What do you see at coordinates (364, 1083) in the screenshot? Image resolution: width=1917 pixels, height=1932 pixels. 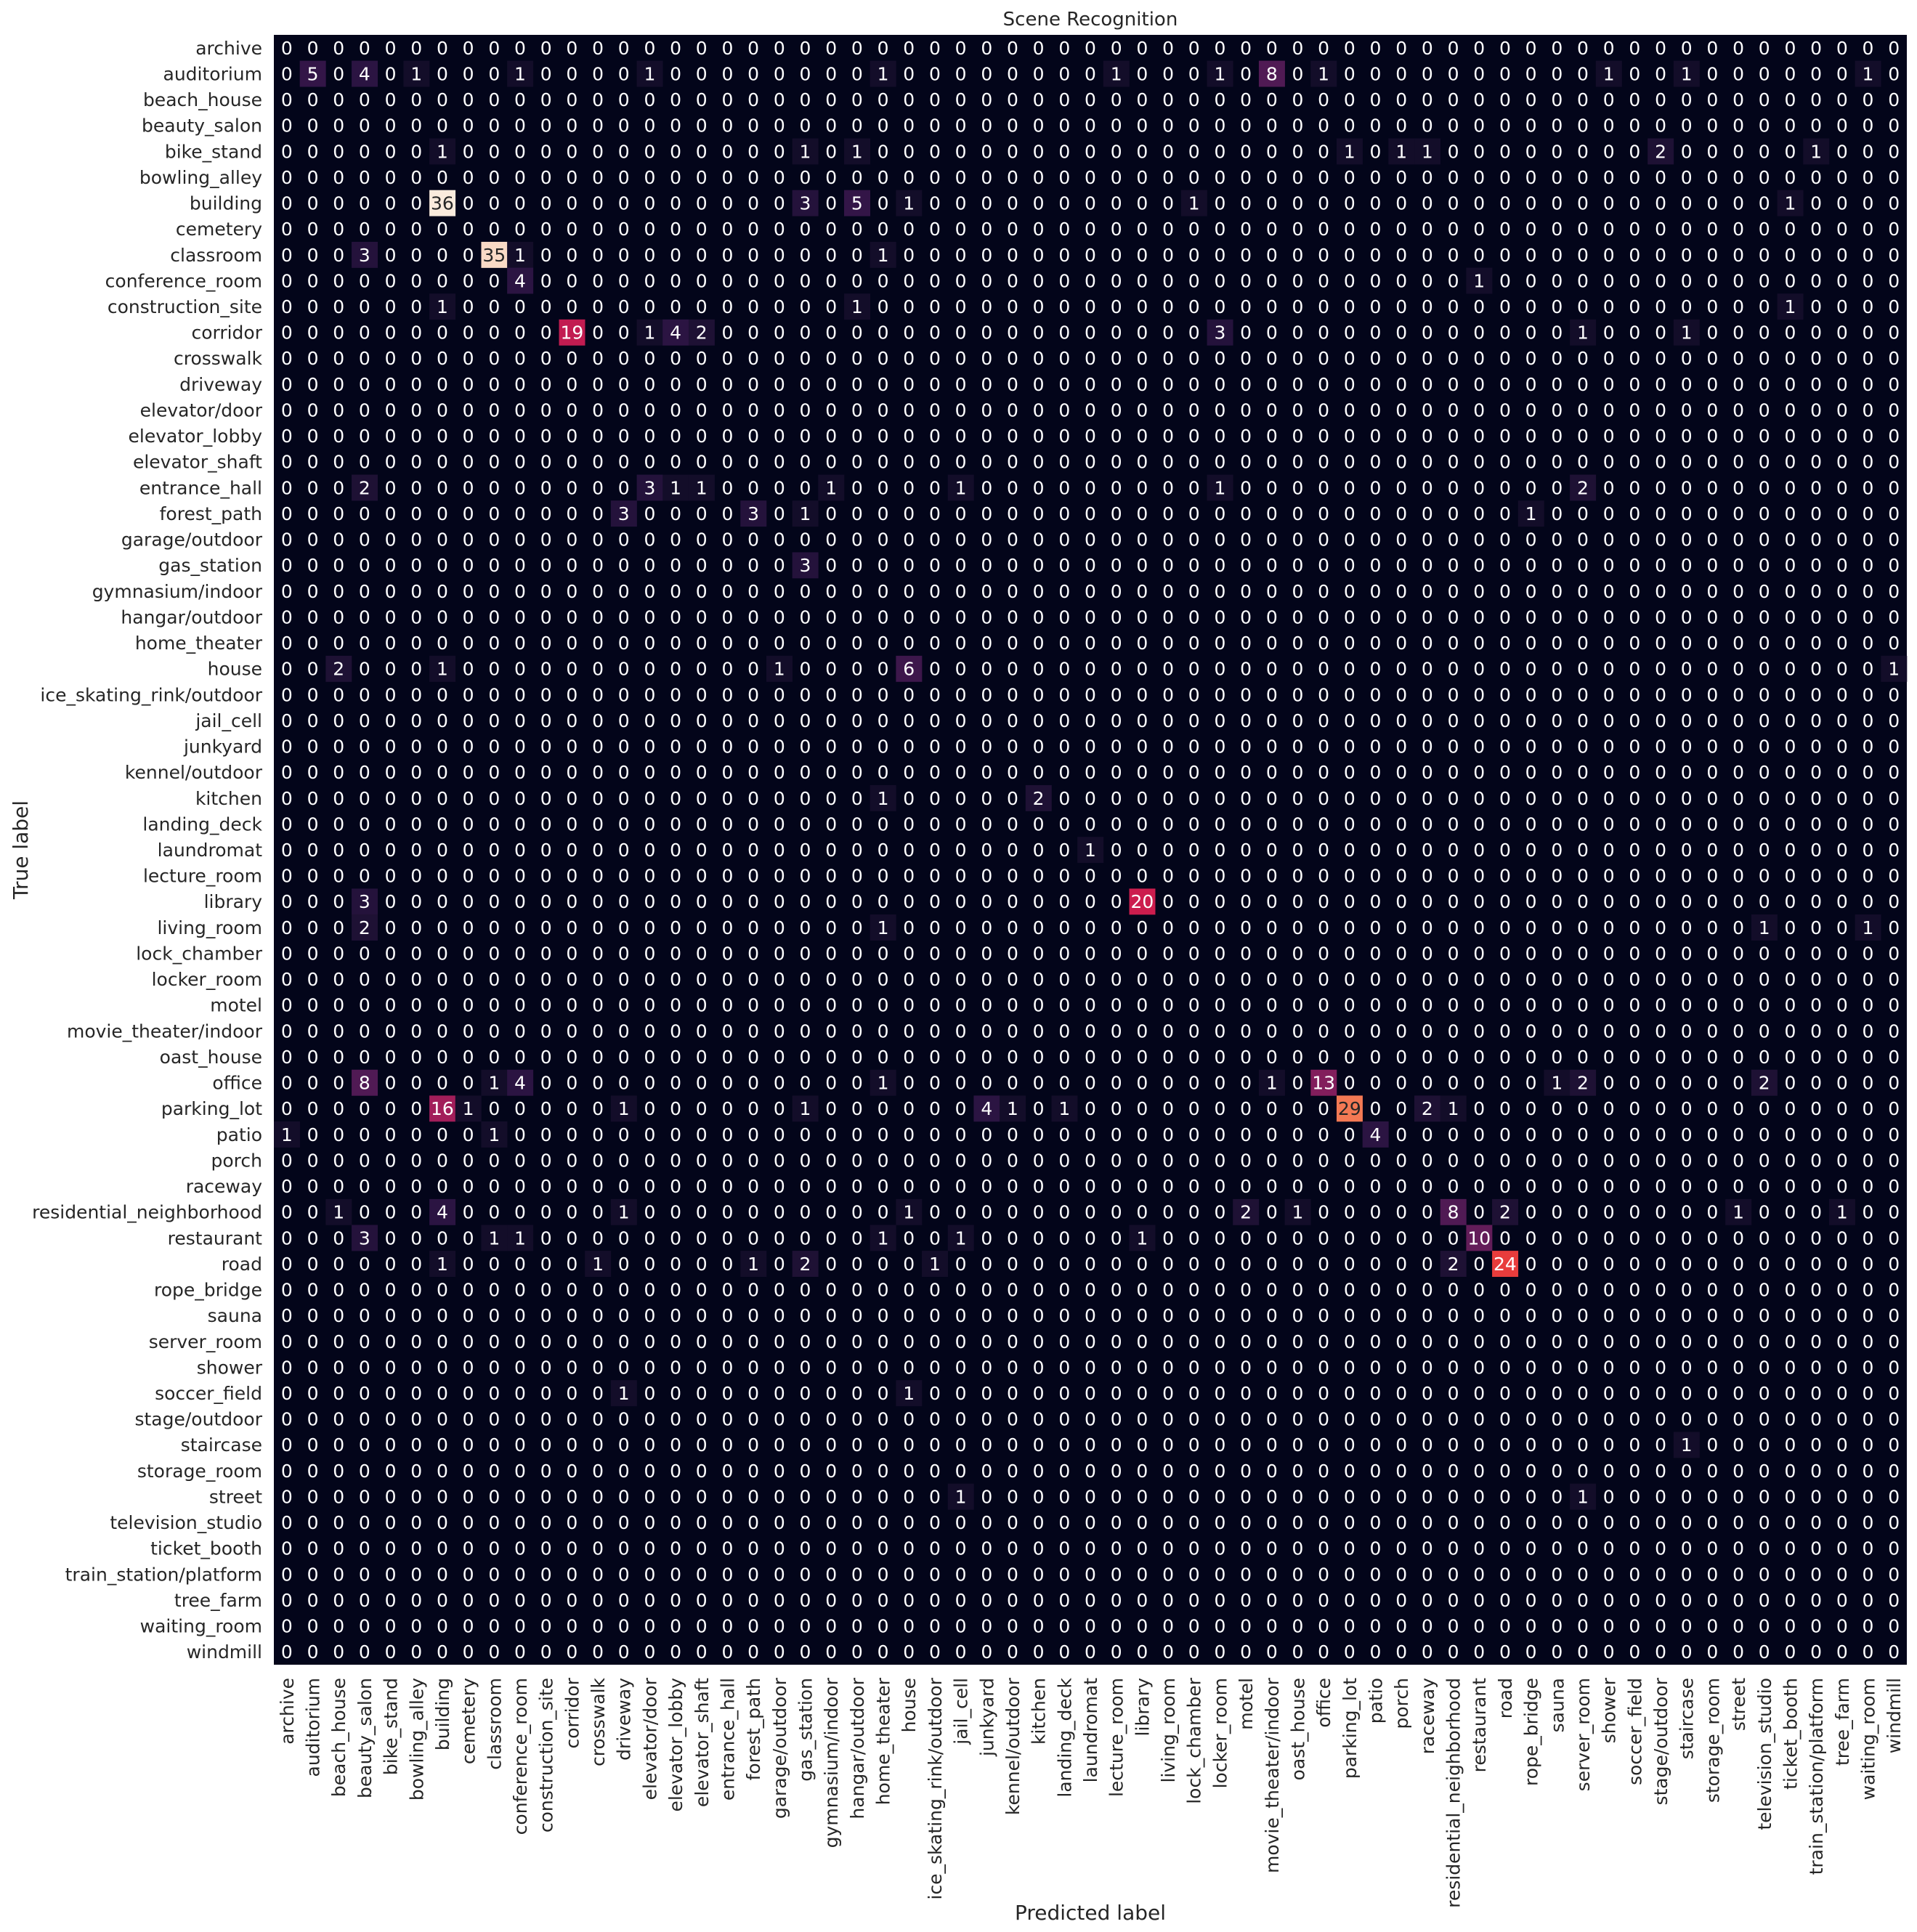 I see `cell-value-label: 8` at bounding box center [364, 1083].